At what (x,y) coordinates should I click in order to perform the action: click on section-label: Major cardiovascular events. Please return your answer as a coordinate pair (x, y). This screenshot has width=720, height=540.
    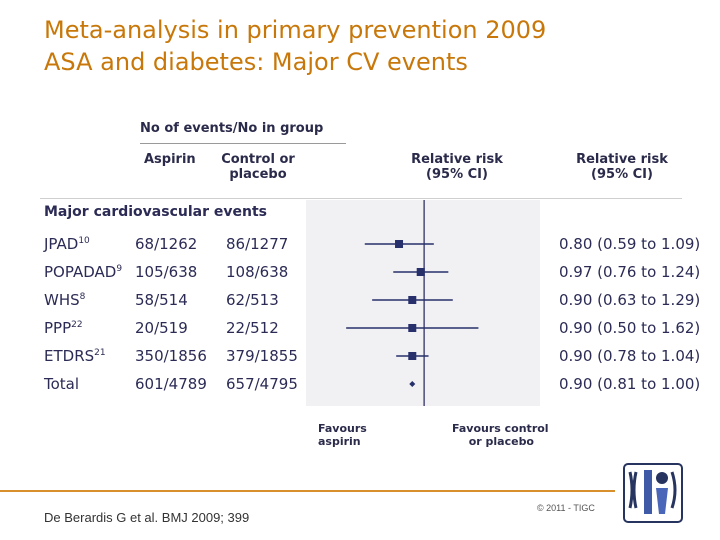
    Looking at the image, I should click on (155, 212).